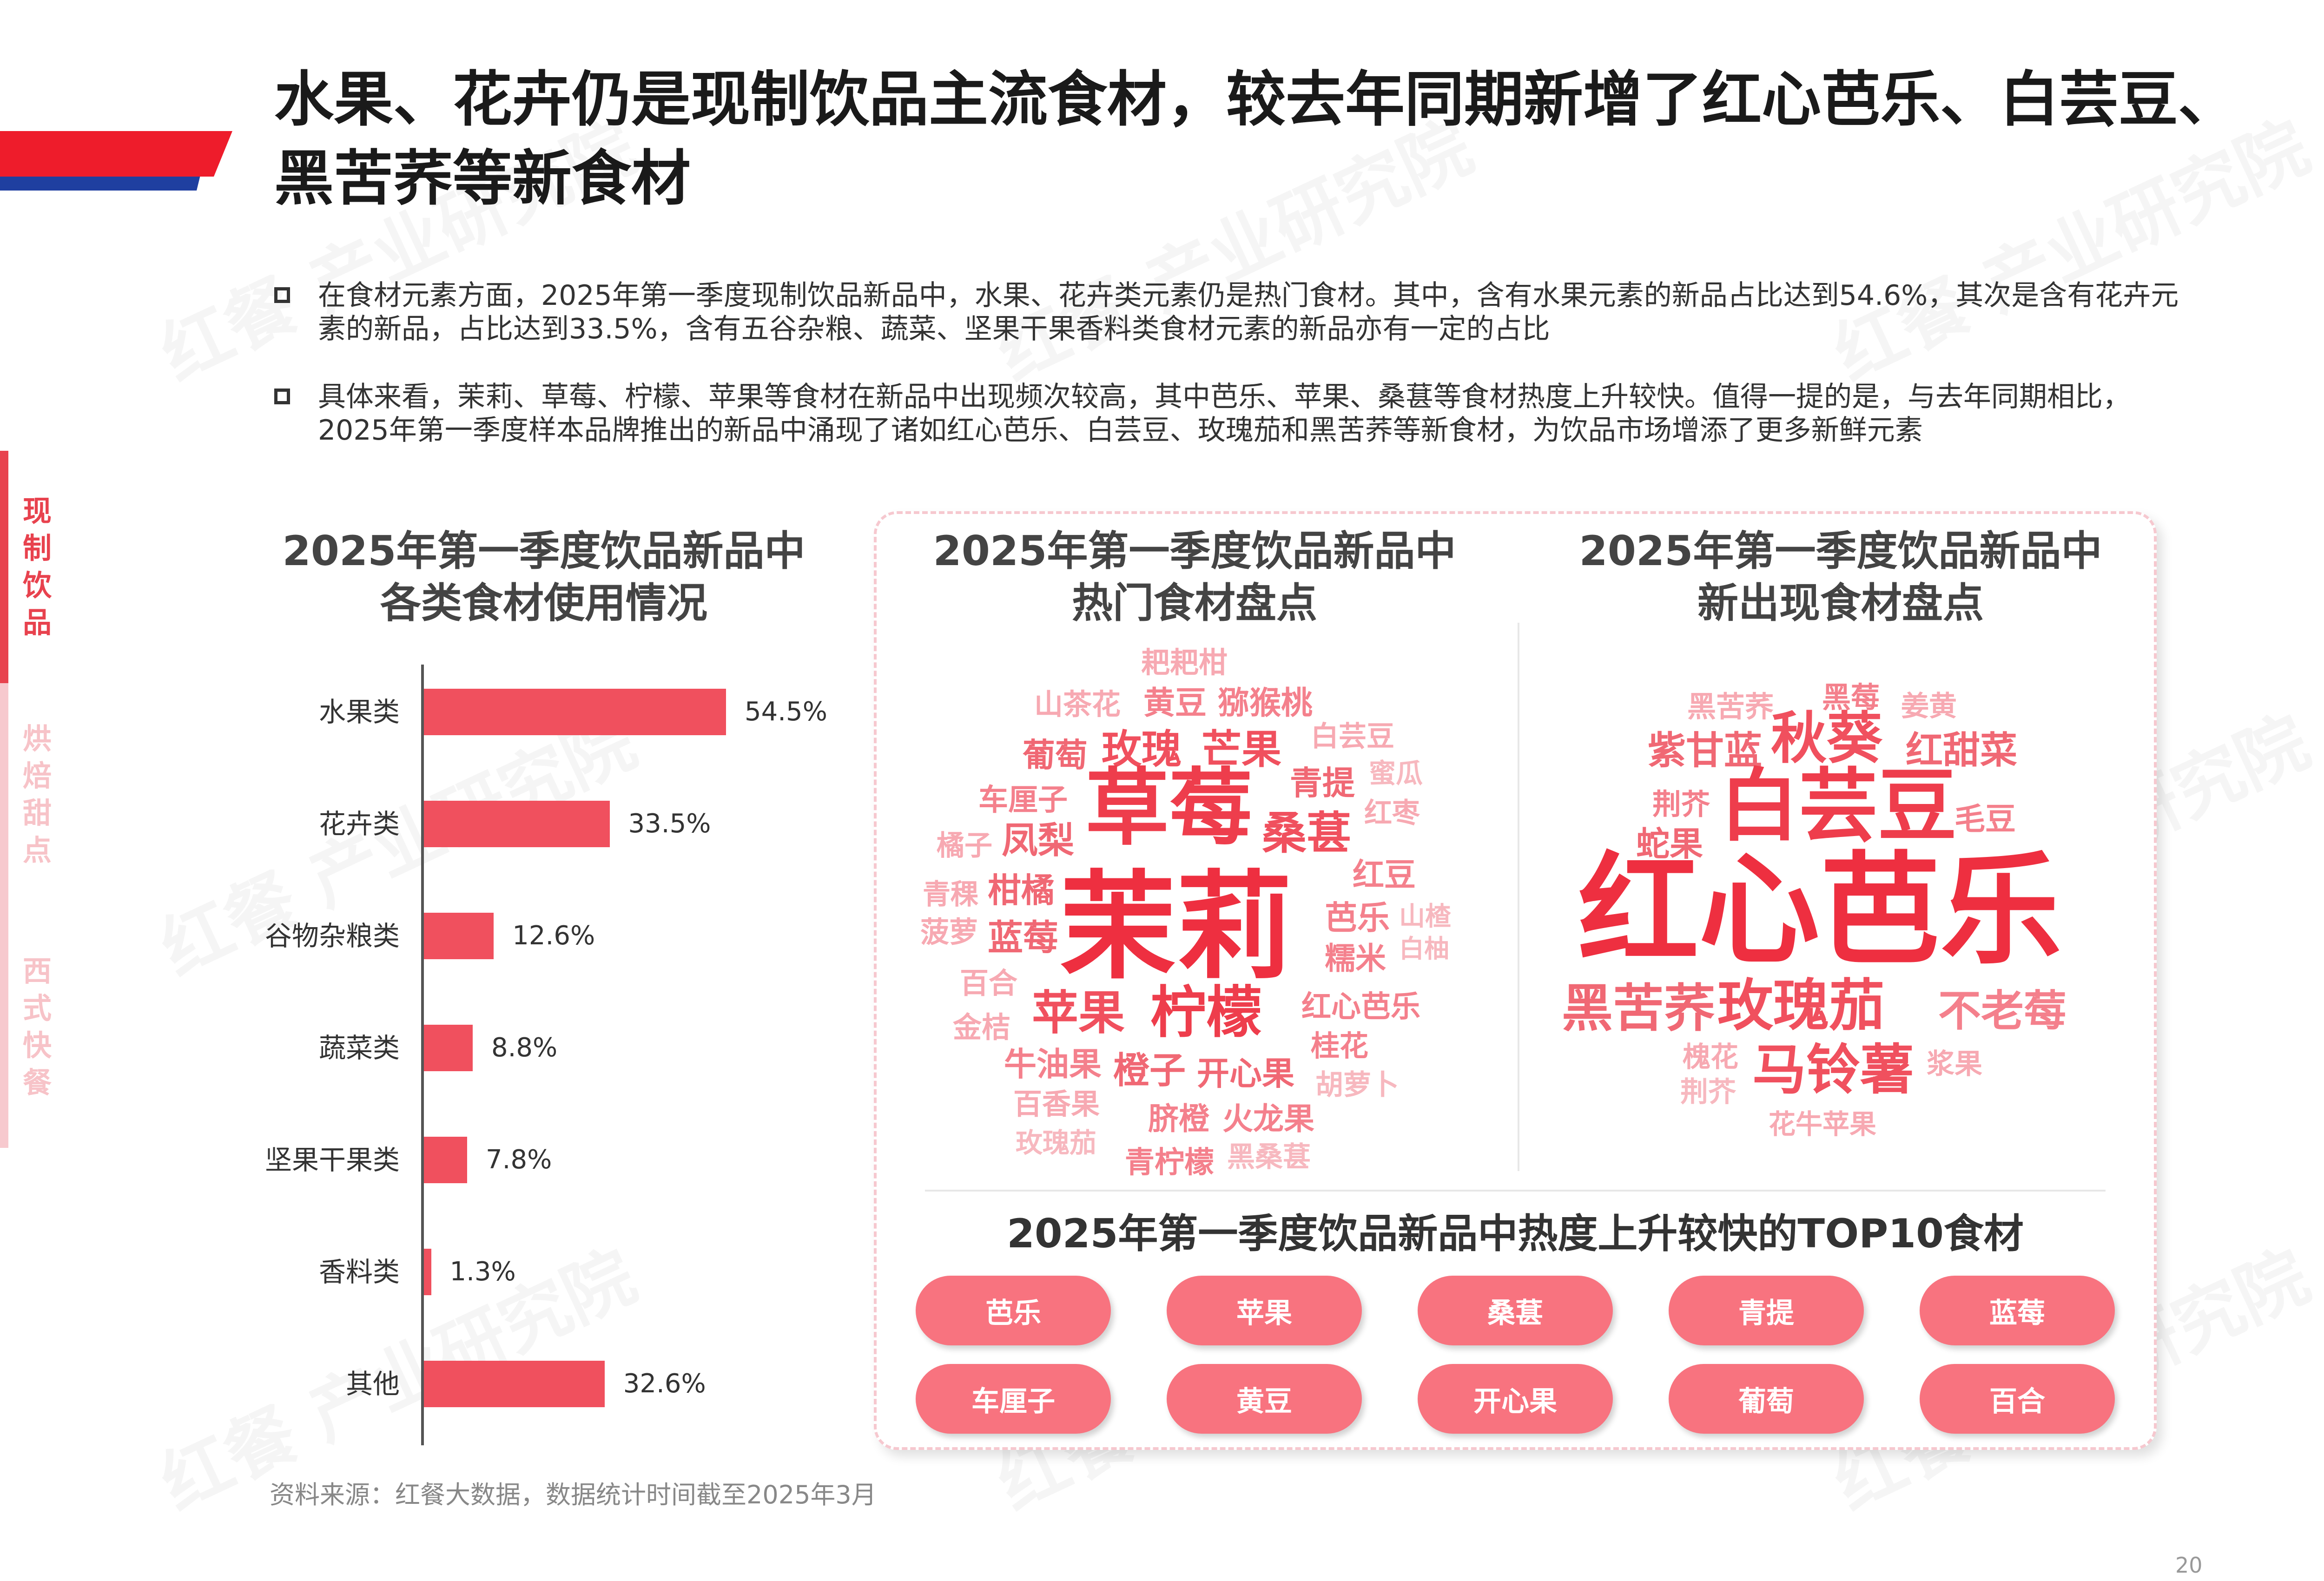 Image resolution: width=2324 pixels, height=1581 pixels. Describe the element at coordinates (359, 712) in the screenshot. I see `bar-category-label: 水果类` at that location.